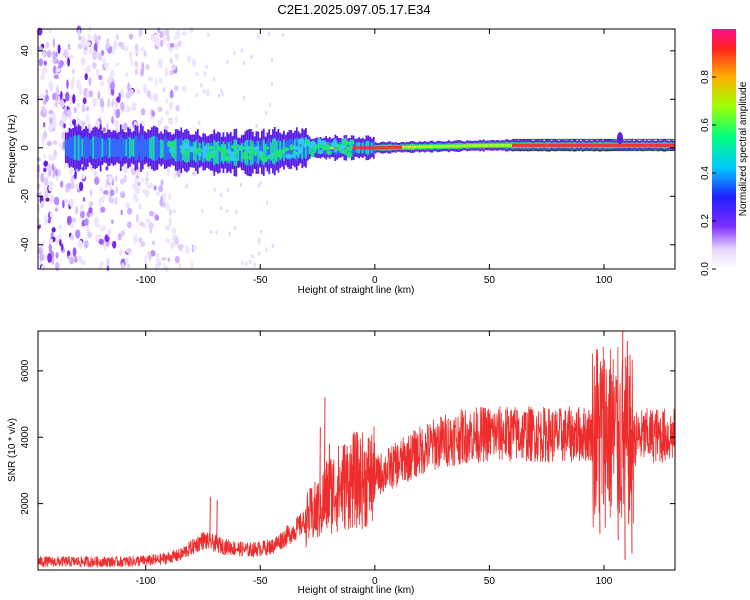  Describe the element at coordinates (375, 280) in the screenshot. I see `spectrogram-xtick-label: 0` at that location.